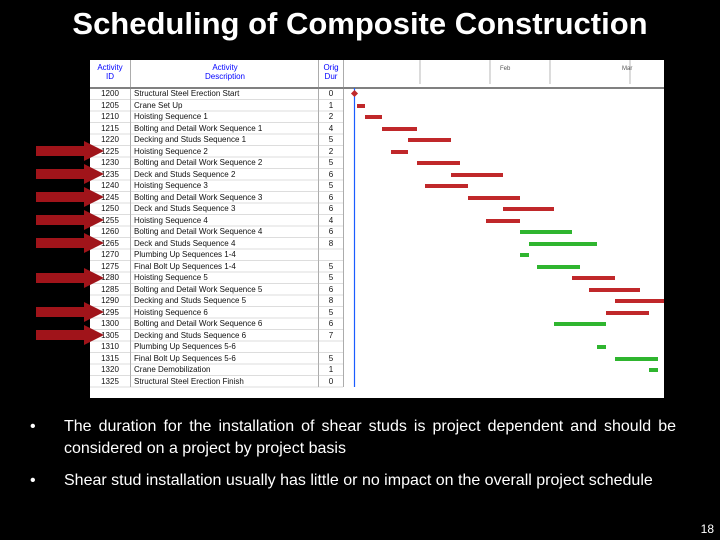 The image size is (720, 540). Describe the element at coordinates (110, 94) in the screenshot. I see `activity-id: 1200` at that location.